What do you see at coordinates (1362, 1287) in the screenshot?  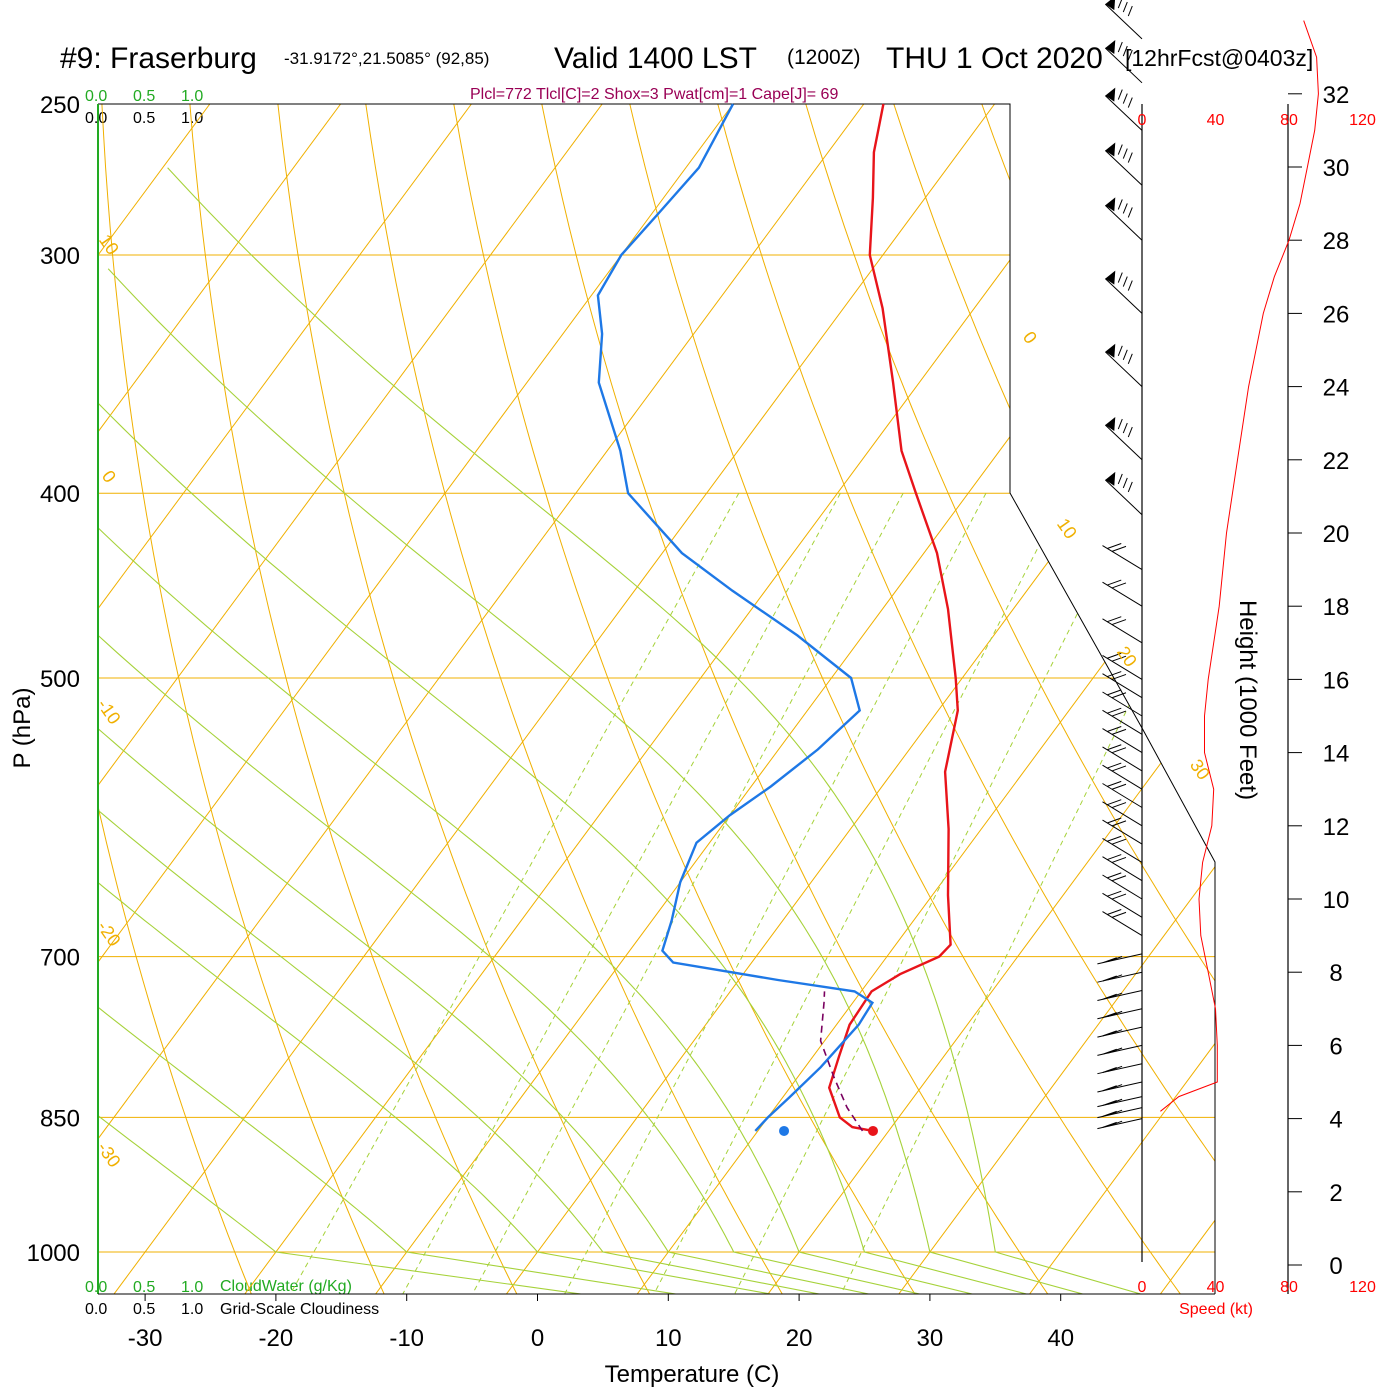 I see `speed-tick-label-bottom: 120` at bounding box center [1362, 1287].